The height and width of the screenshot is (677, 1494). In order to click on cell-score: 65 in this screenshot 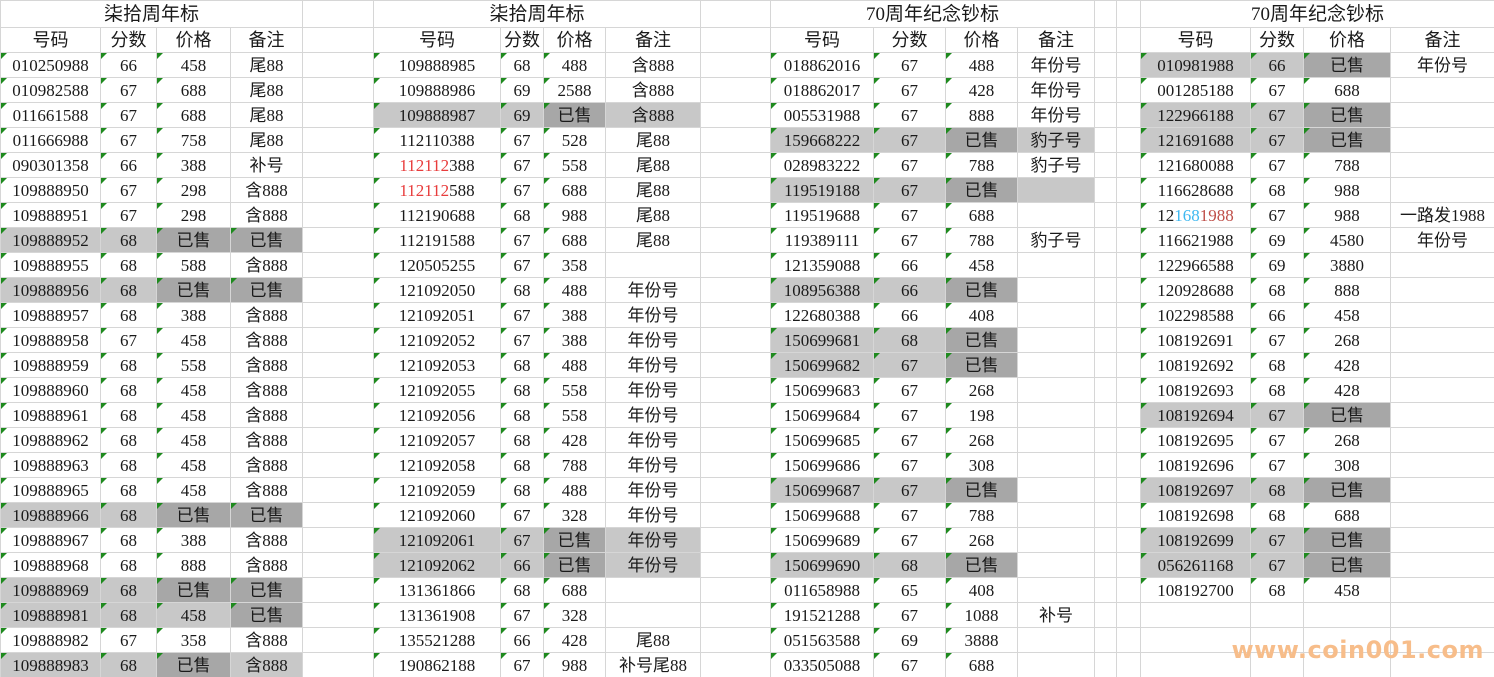, I will do `click(910, 590)`.